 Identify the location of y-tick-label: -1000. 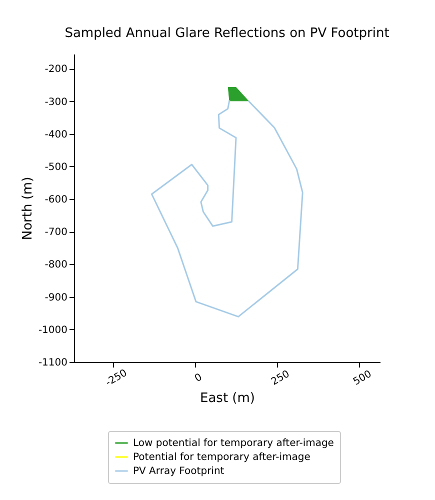
(53, 330).